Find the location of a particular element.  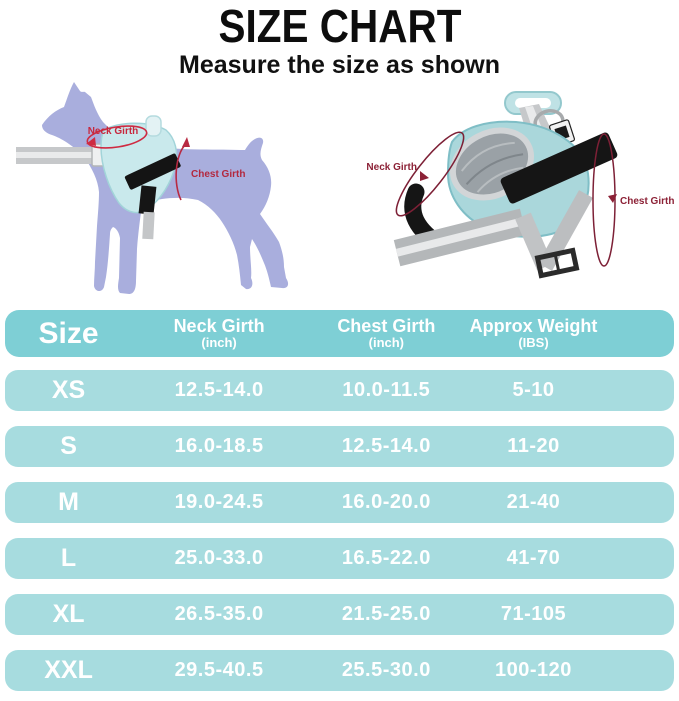

size-label: XL is located at coordinates (68, 614).